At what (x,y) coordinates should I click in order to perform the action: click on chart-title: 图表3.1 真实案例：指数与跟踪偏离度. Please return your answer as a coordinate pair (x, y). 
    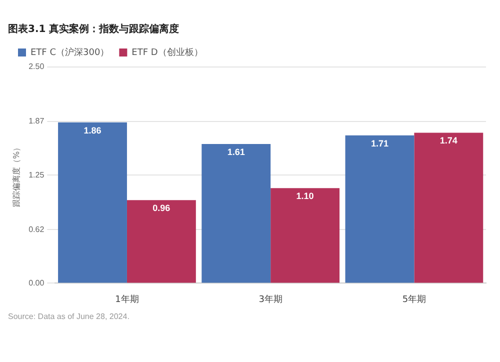
    Looking at the image, I should click on (94, 29).